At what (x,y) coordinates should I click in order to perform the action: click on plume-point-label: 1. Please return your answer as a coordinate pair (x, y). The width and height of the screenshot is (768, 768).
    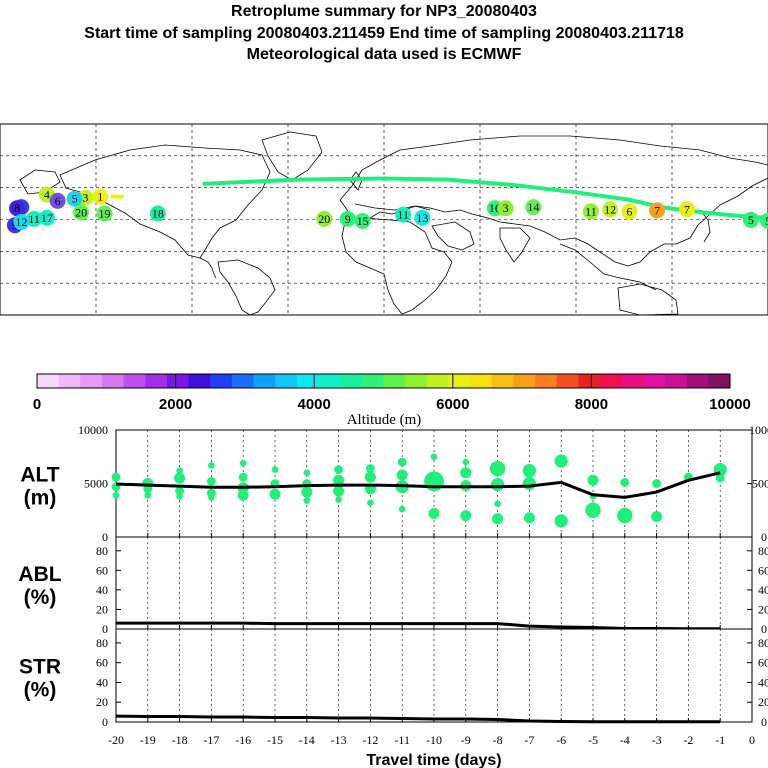
    Looking at the image, I should click on (100, 197).